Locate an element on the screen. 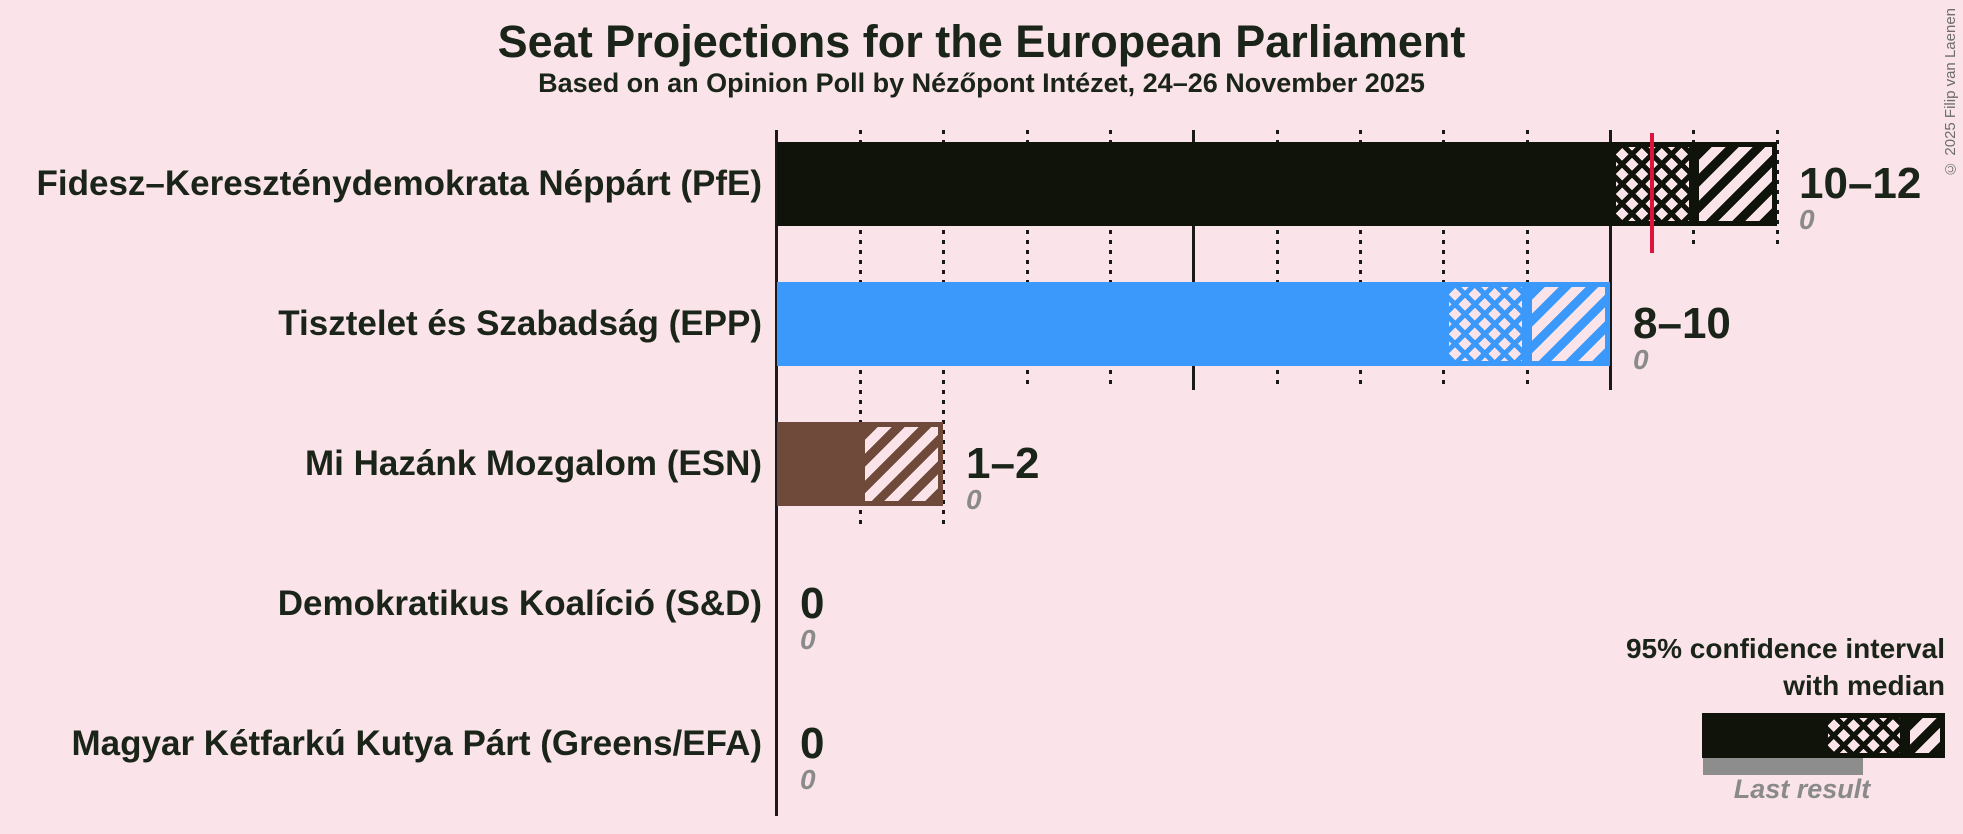  value-label: 1–2 is located at coordinates (1003, 463).